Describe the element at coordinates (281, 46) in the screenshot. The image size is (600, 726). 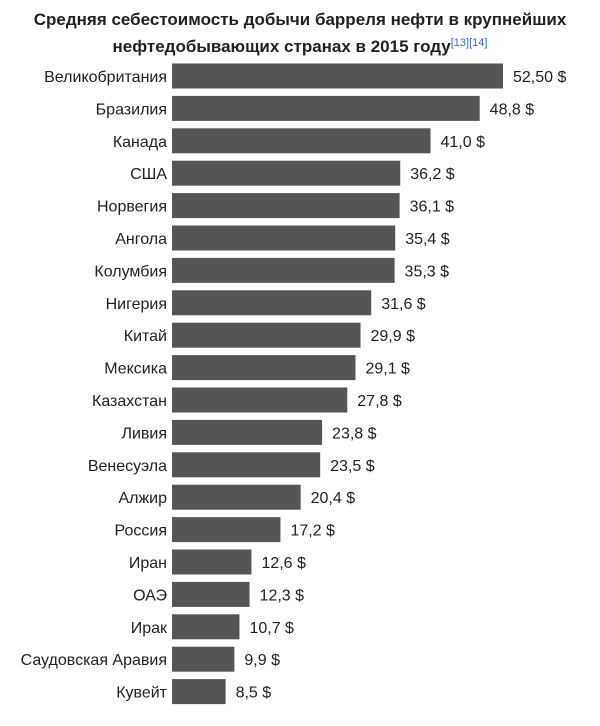
I see `title-line-2: нефтедобывающих странах в 2015 году` at that location.